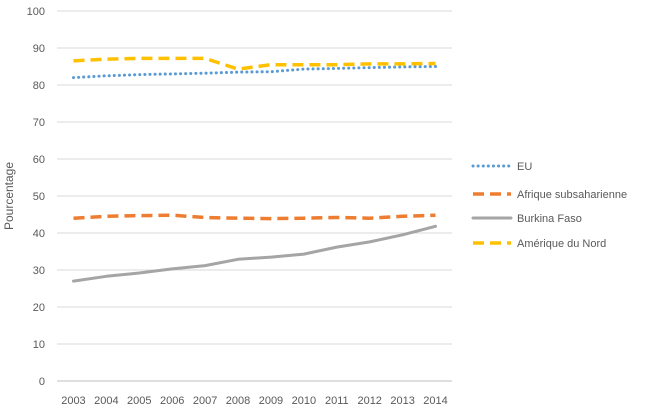  I want to click on x-tick-label: 2007, so click(205, 401).